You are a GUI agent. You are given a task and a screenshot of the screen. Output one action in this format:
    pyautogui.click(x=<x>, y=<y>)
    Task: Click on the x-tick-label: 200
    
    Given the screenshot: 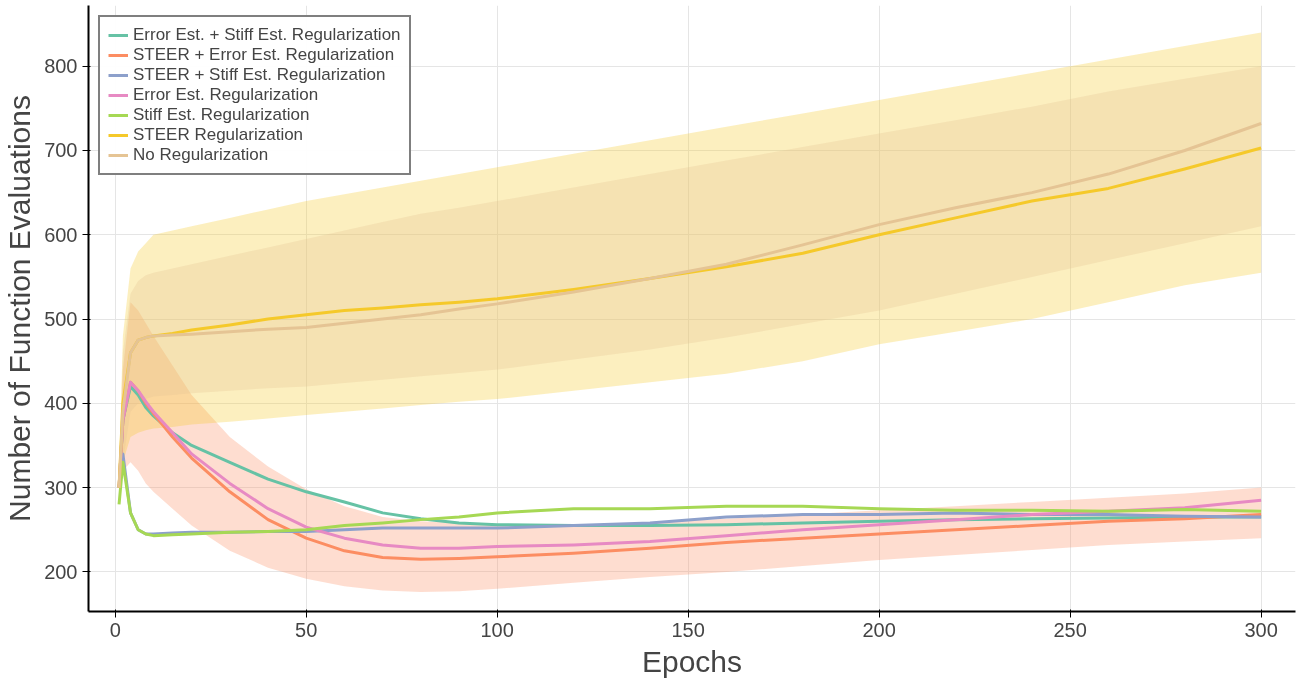 What is the action you would take?
    pyautogui.click(x=879, y=629)
    